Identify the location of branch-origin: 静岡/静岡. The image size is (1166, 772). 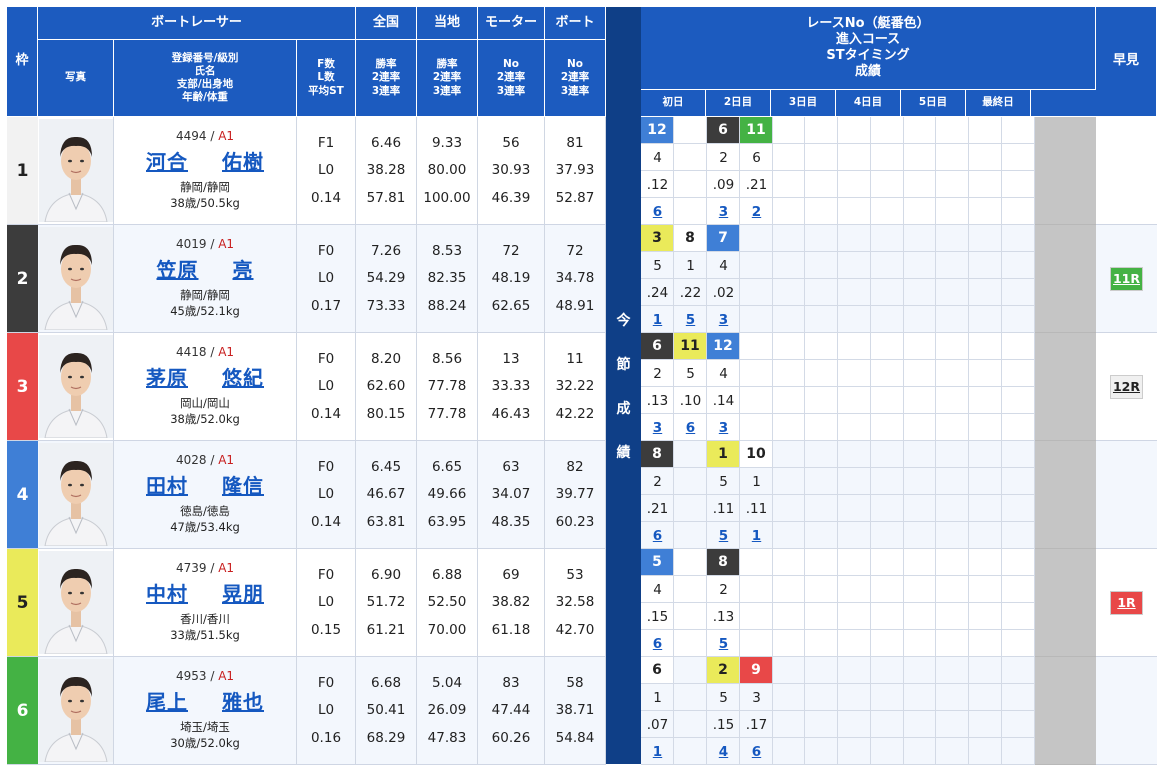
(205, 295).